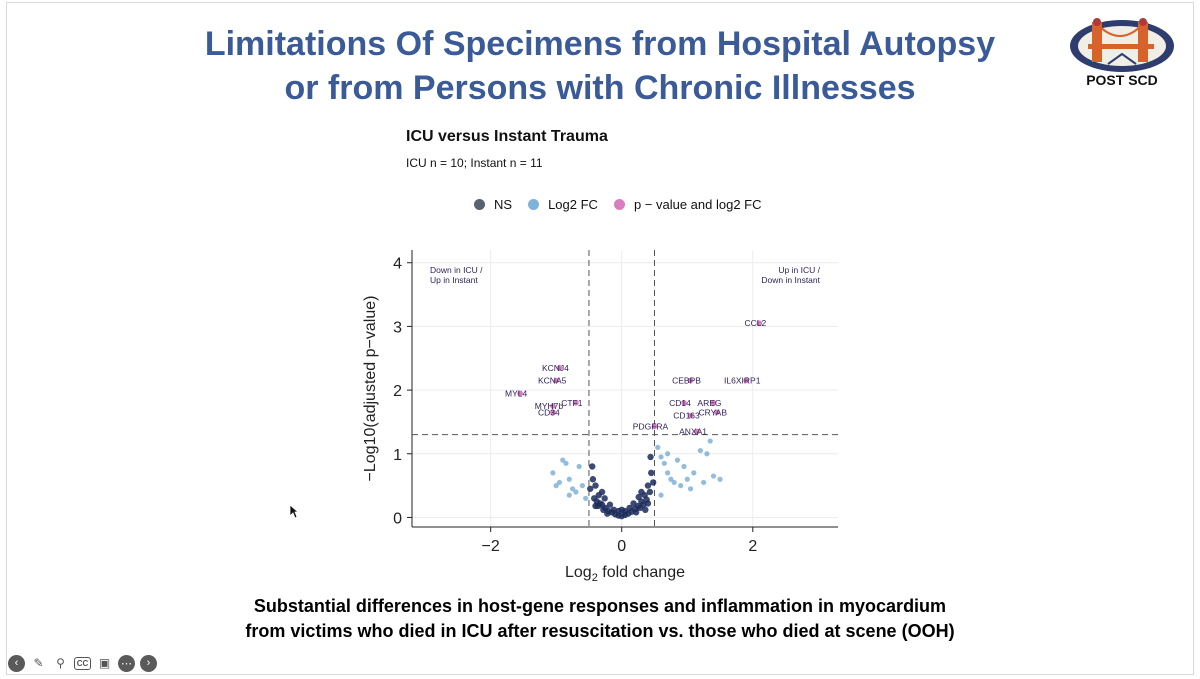  What do you see at coordinates (491, 546) in the screenshot?
I see `x-tick-label: −2` at bounding box center [491, 546].